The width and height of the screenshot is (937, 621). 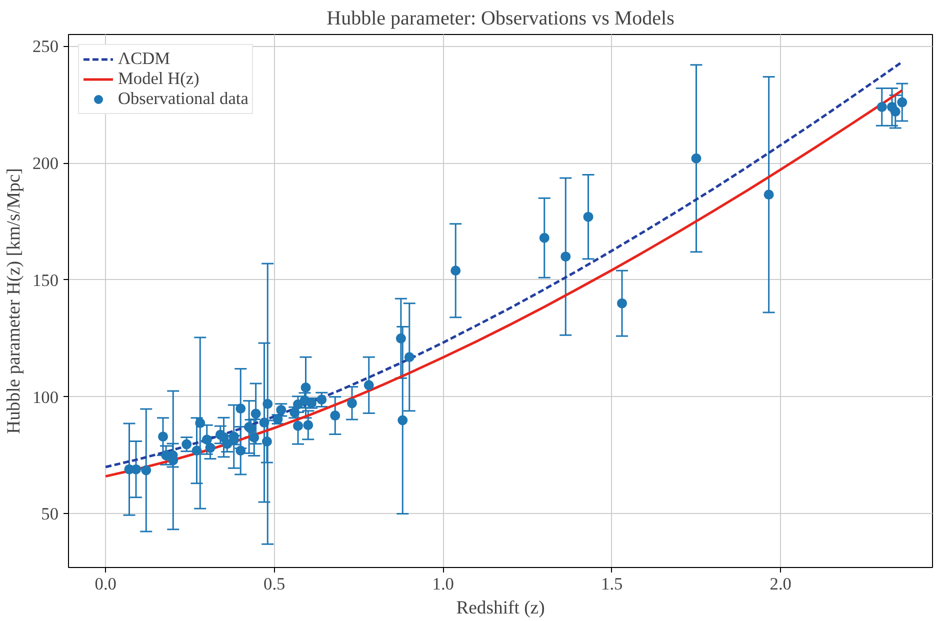 What do you see at coordinates (443, 584) in the screenshot?
I see `x-tick-label: 1.0` at bounding box center [443, 584].